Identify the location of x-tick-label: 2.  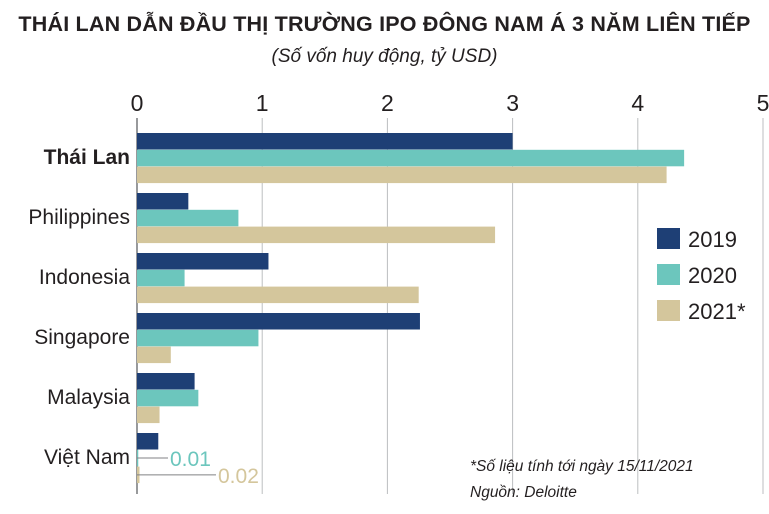
(387, 103).